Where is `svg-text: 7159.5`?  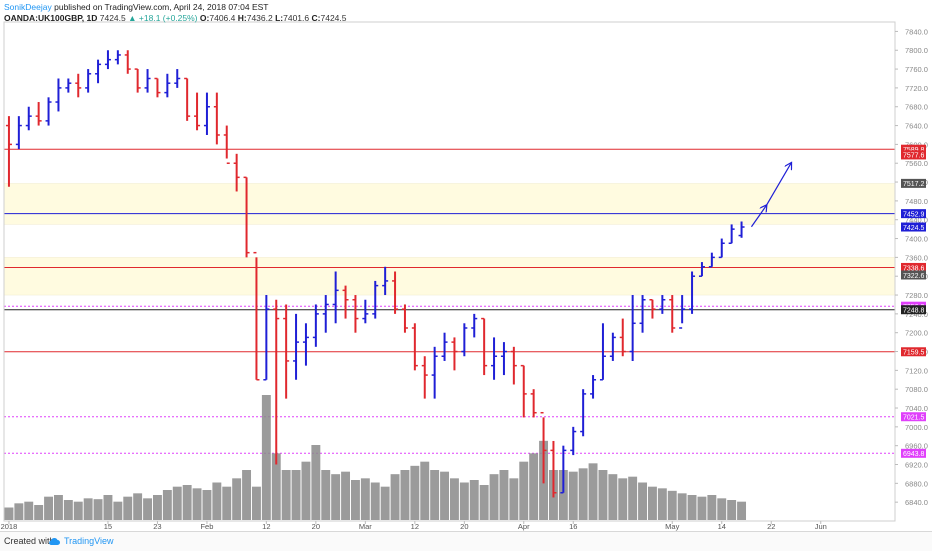 svg-text: 7159.5 is located at coordinates (914, 353).